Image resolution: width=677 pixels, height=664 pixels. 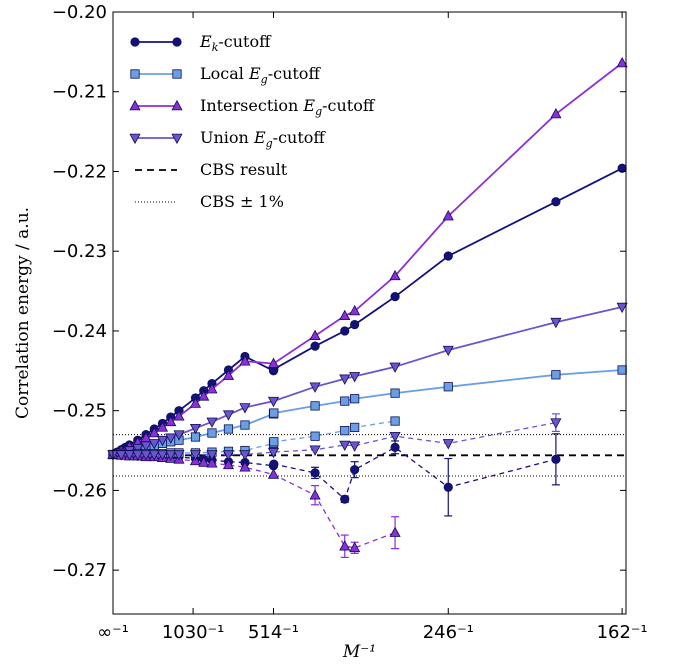 I want to click on y-tick-label: −0.23, so click(x=79, y=251).